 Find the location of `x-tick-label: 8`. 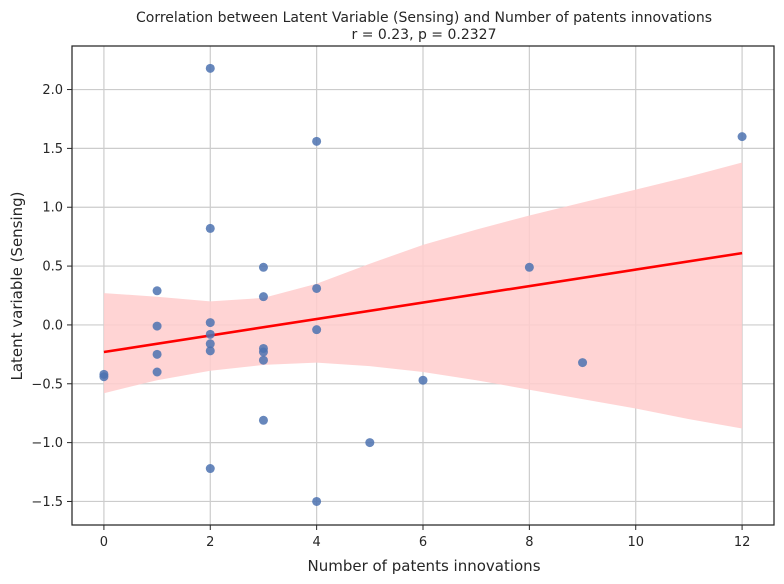

x-tick-label: 8 is located at coordinates (529, 542).